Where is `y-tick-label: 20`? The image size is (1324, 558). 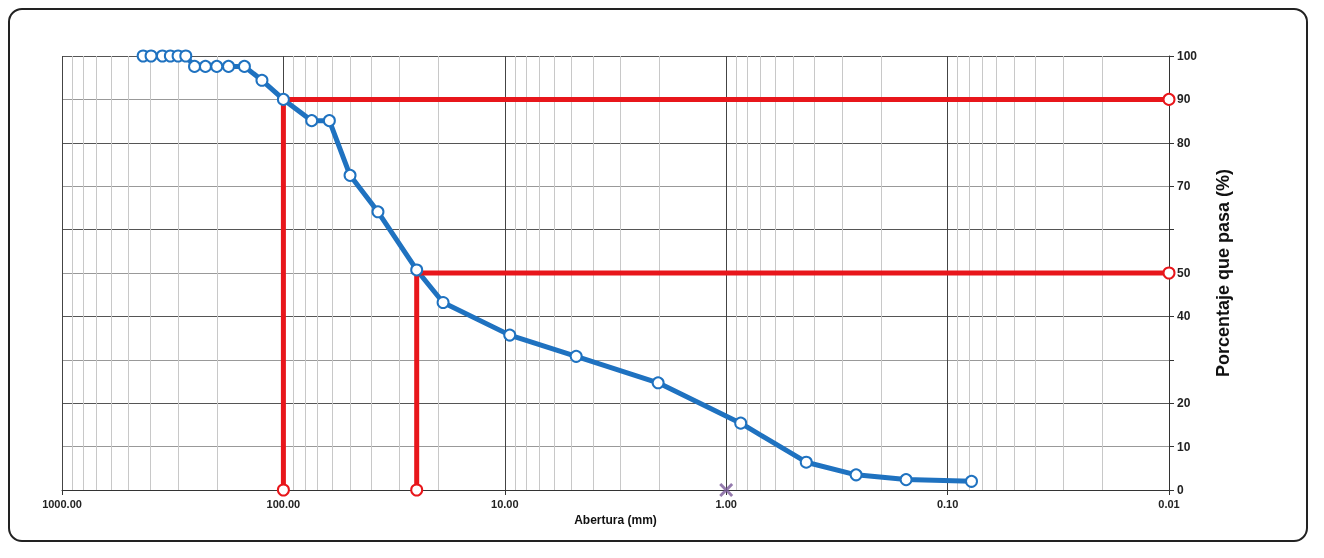
y-tick-label: 20 is located at coordinates (1184, 403).